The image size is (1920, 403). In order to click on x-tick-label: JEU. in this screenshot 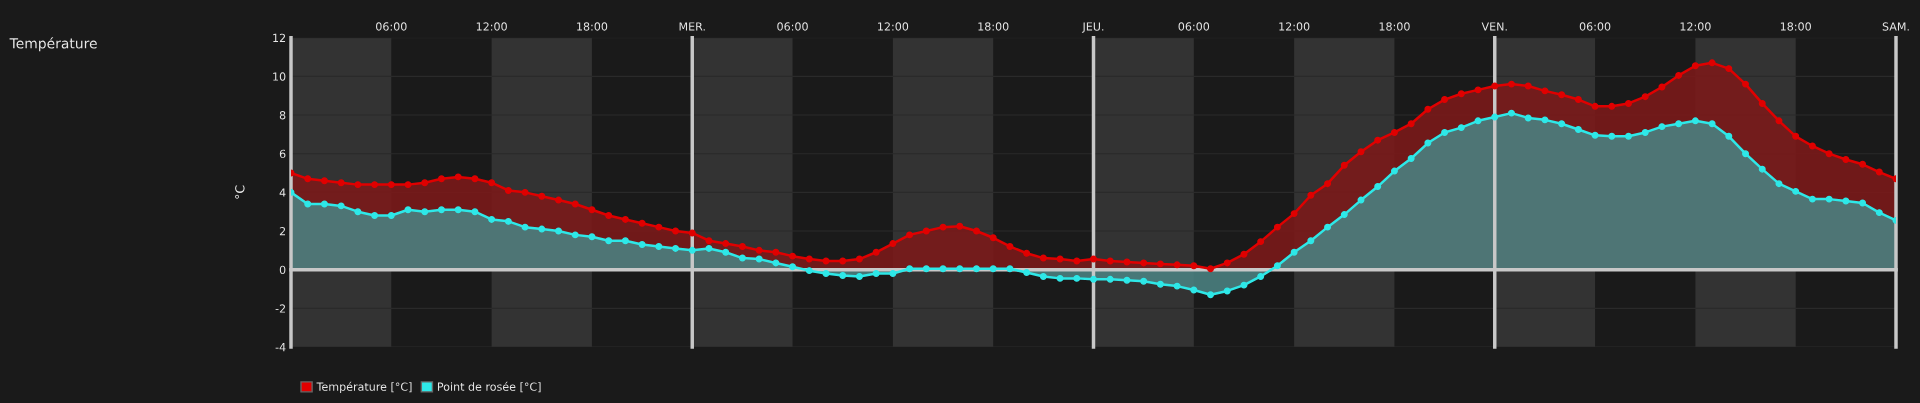, I will do `click(1092, 27)`.